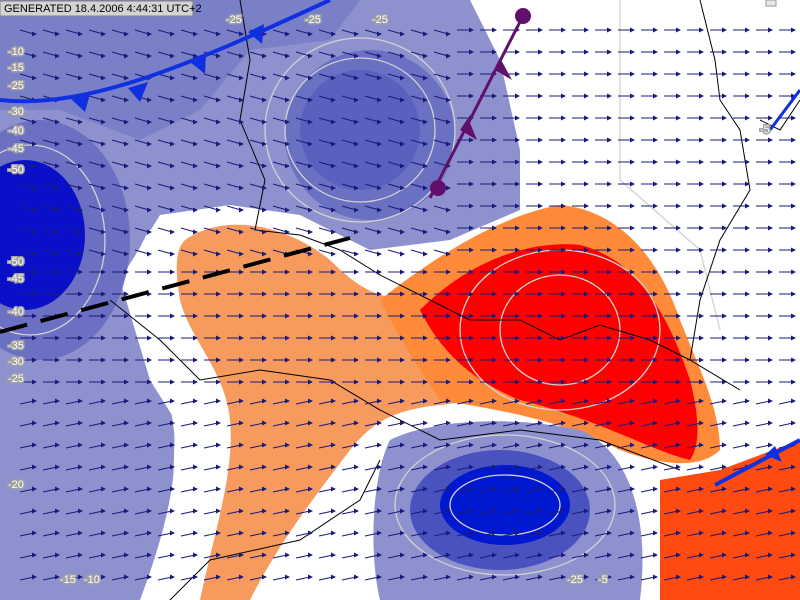  What do you see at coordinates (730, 520) in the screenshot?
I see `field-red-orange` at bounding box center [730, 520].